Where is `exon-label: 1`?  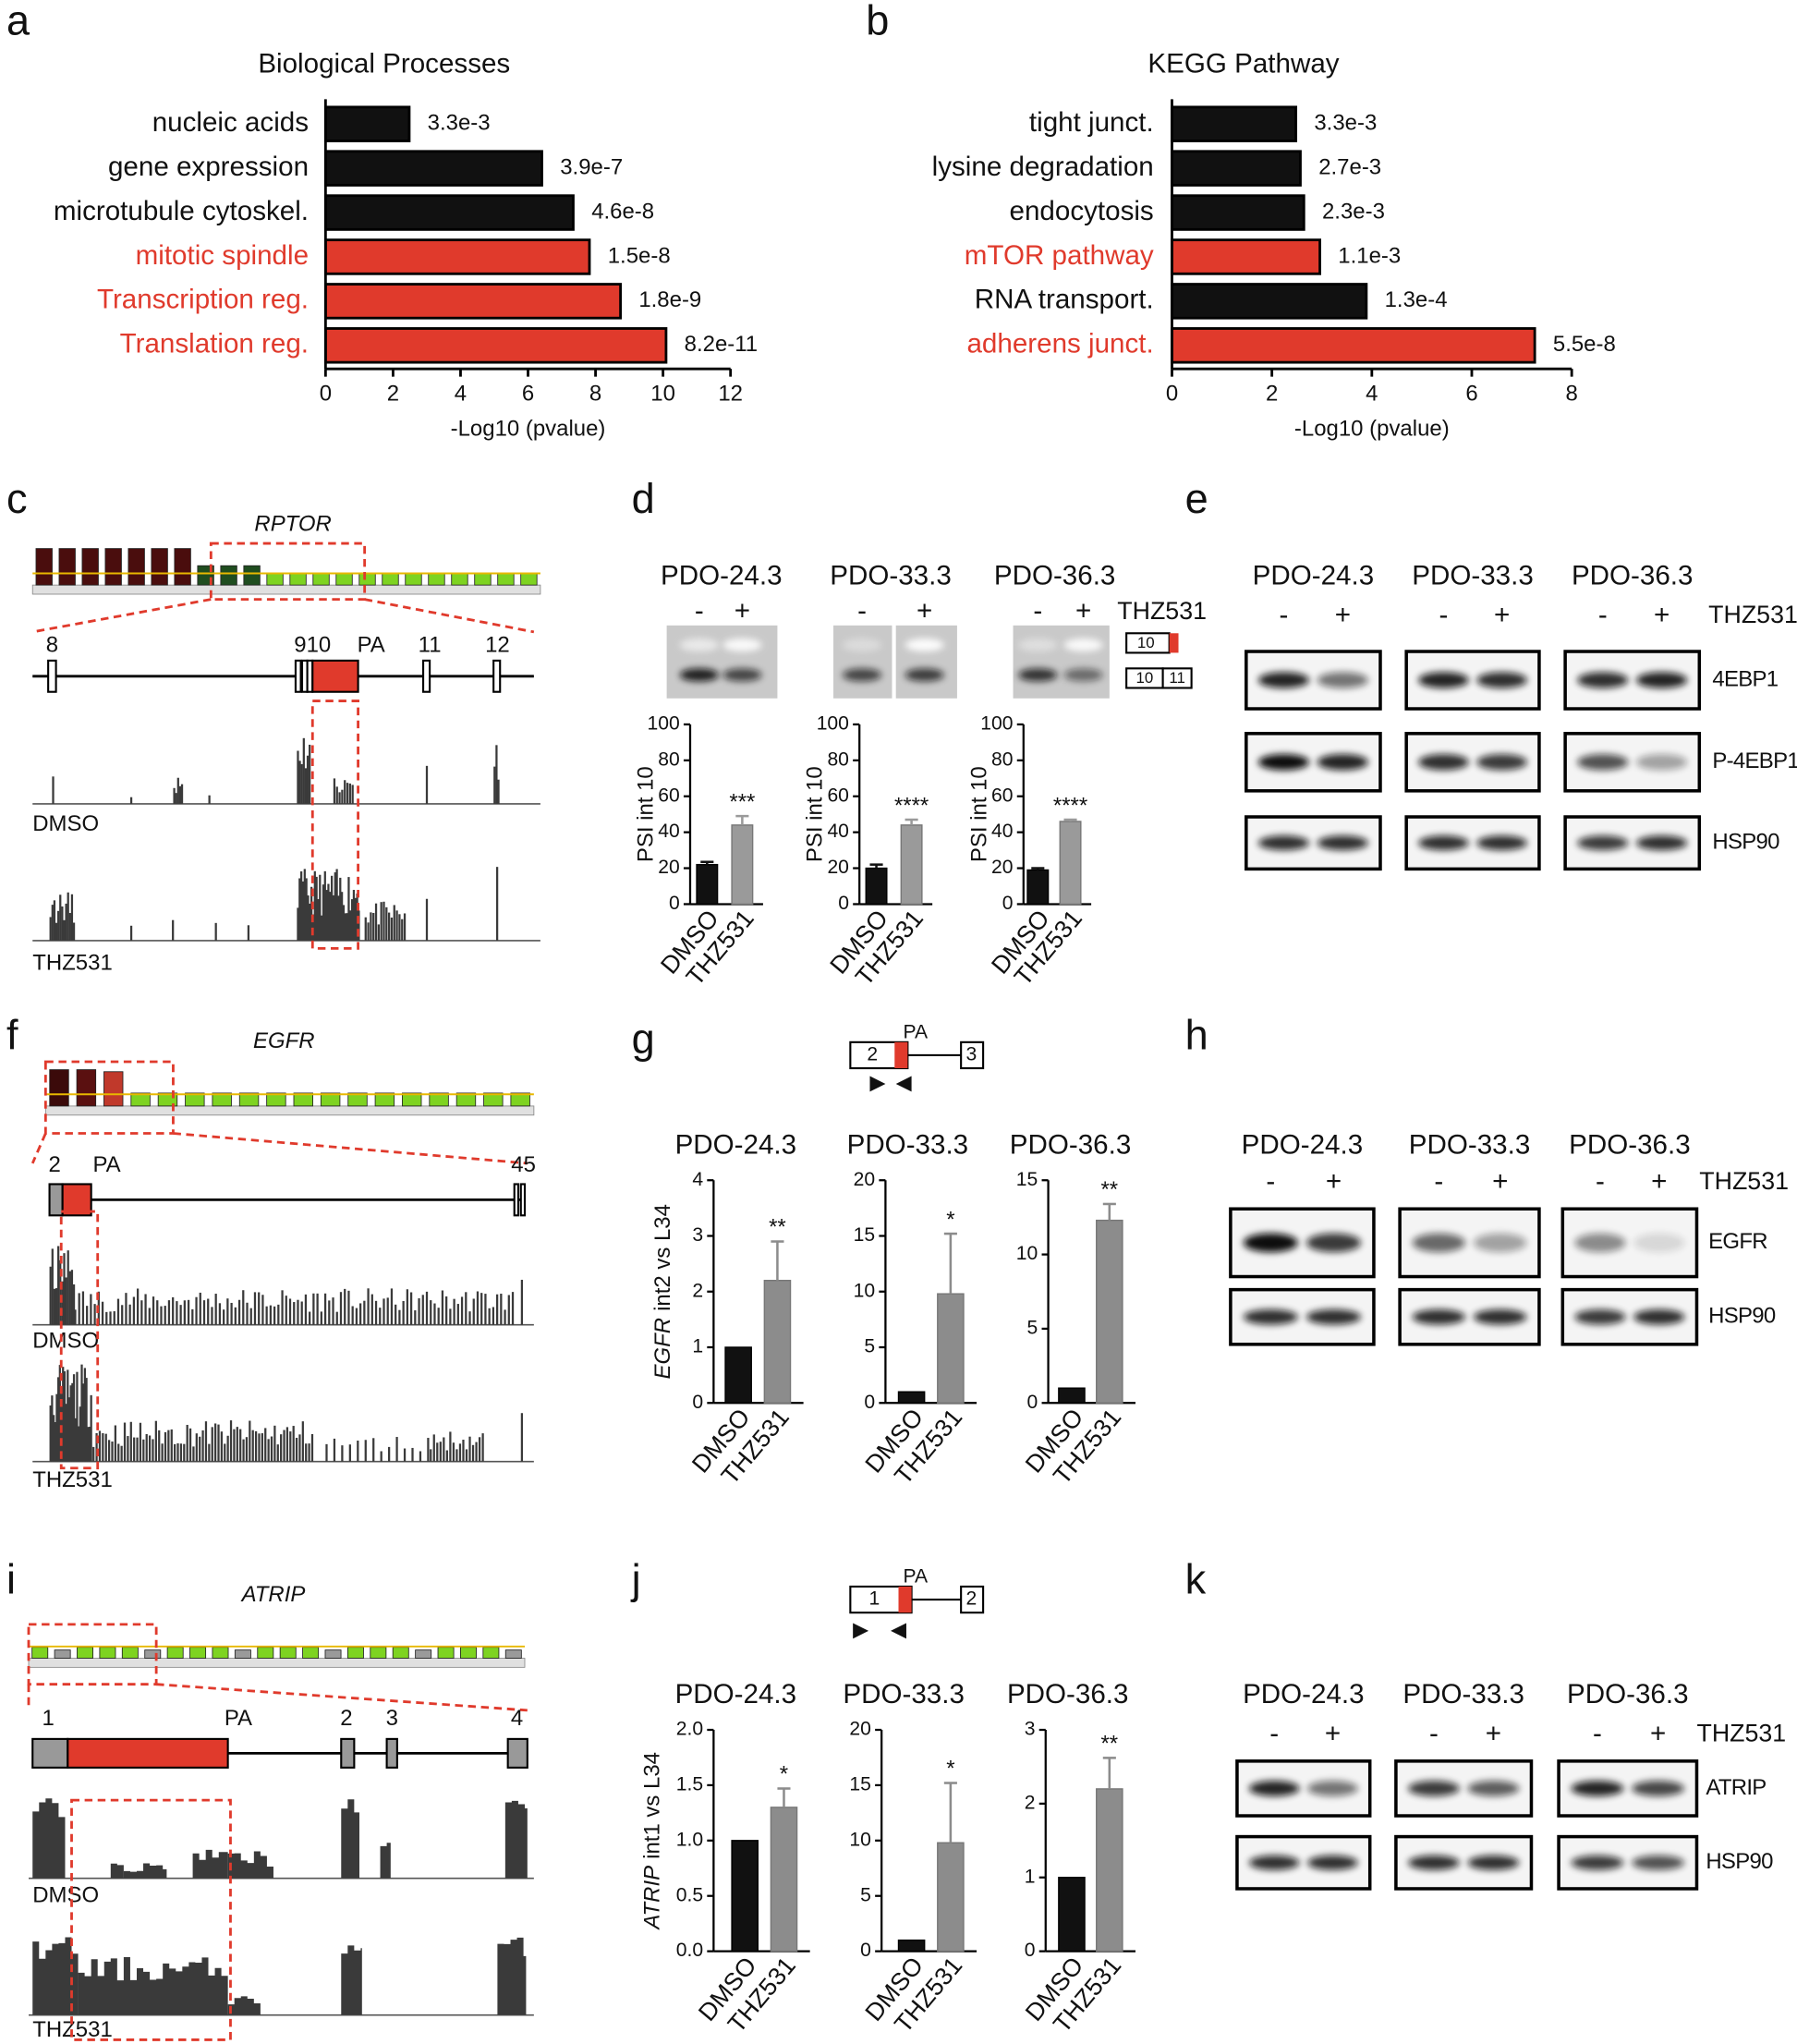 exon-label: 1 is located at coordinates (48, 1719).